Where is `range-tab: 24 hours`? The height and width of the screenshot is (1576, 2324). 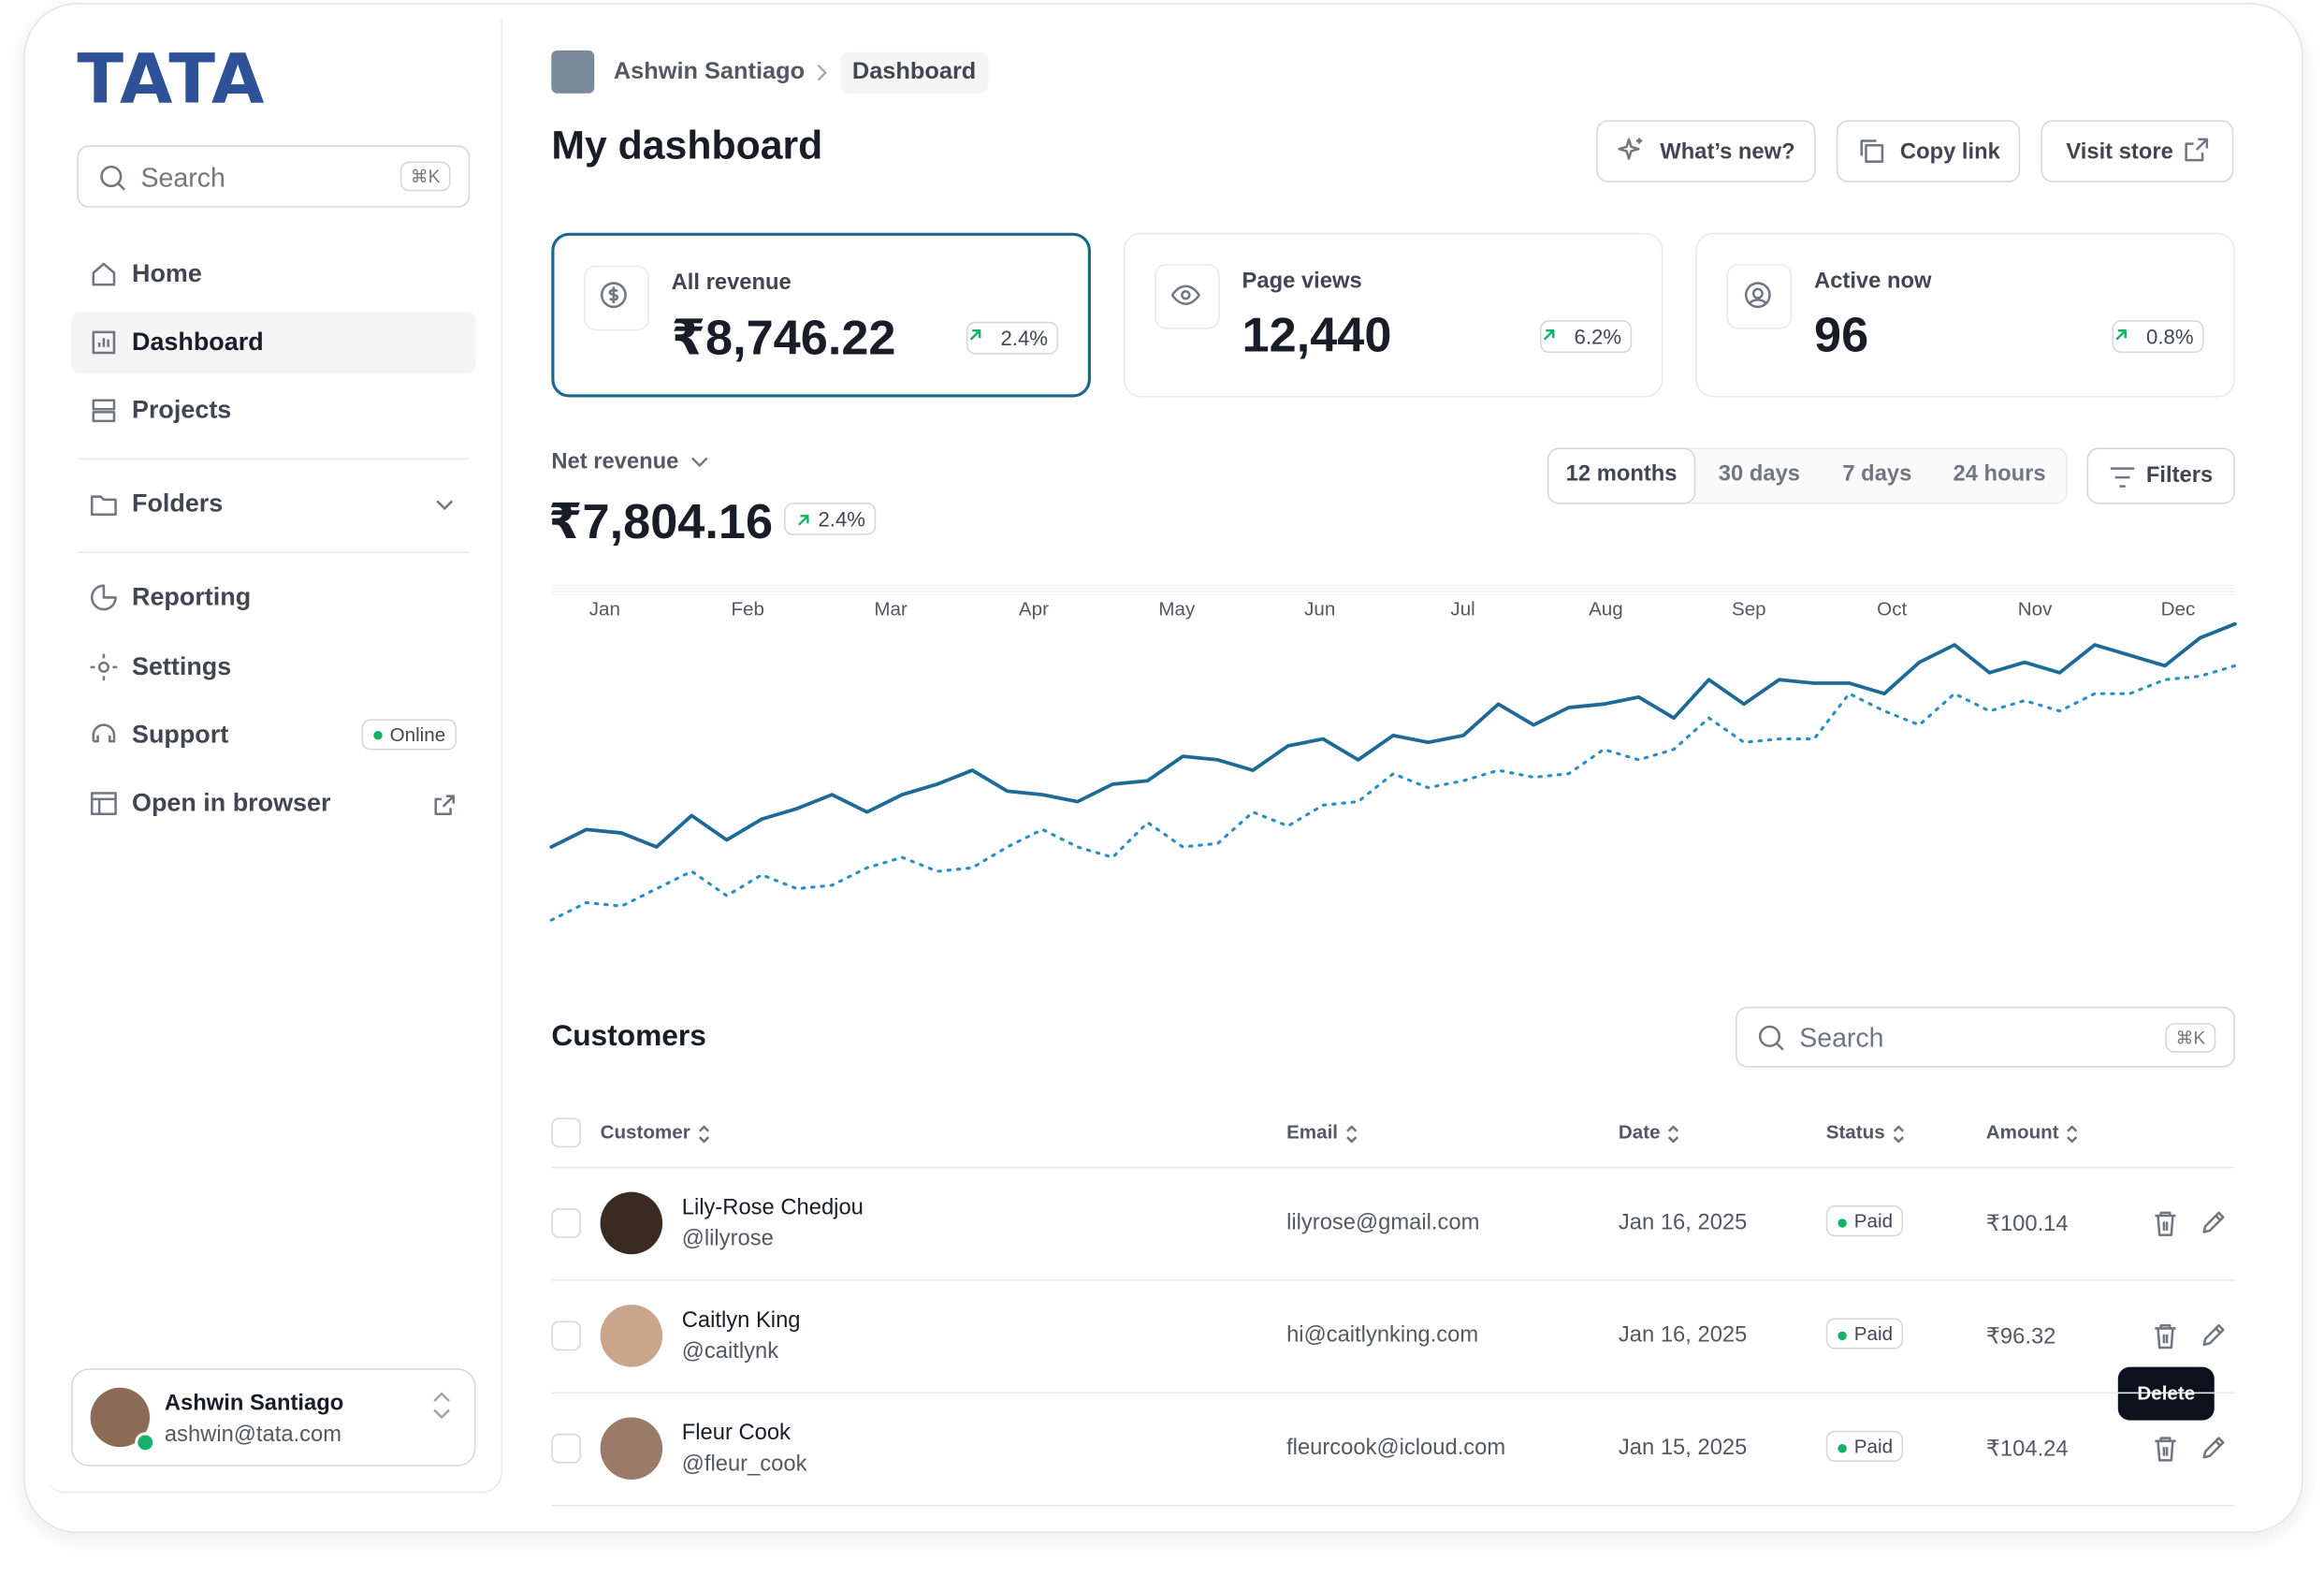
range-tab: 24 hours is located at coordinates (2000, 473).